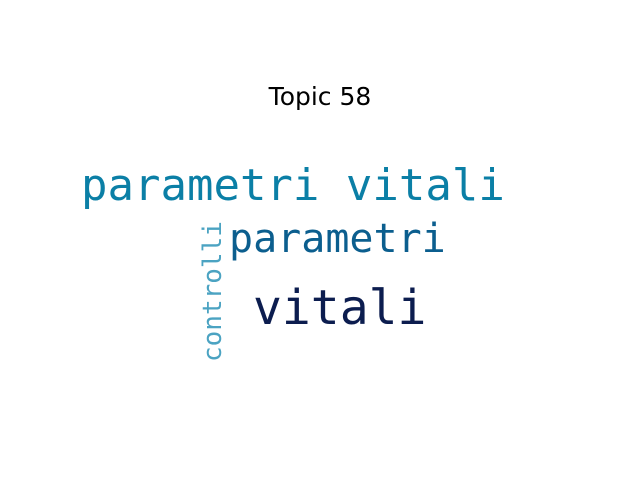  What do you see at coordinates (340, 308) in the screenshot?
I see `cloud-word-vitali: vitali` at bounding box center [340, 308].